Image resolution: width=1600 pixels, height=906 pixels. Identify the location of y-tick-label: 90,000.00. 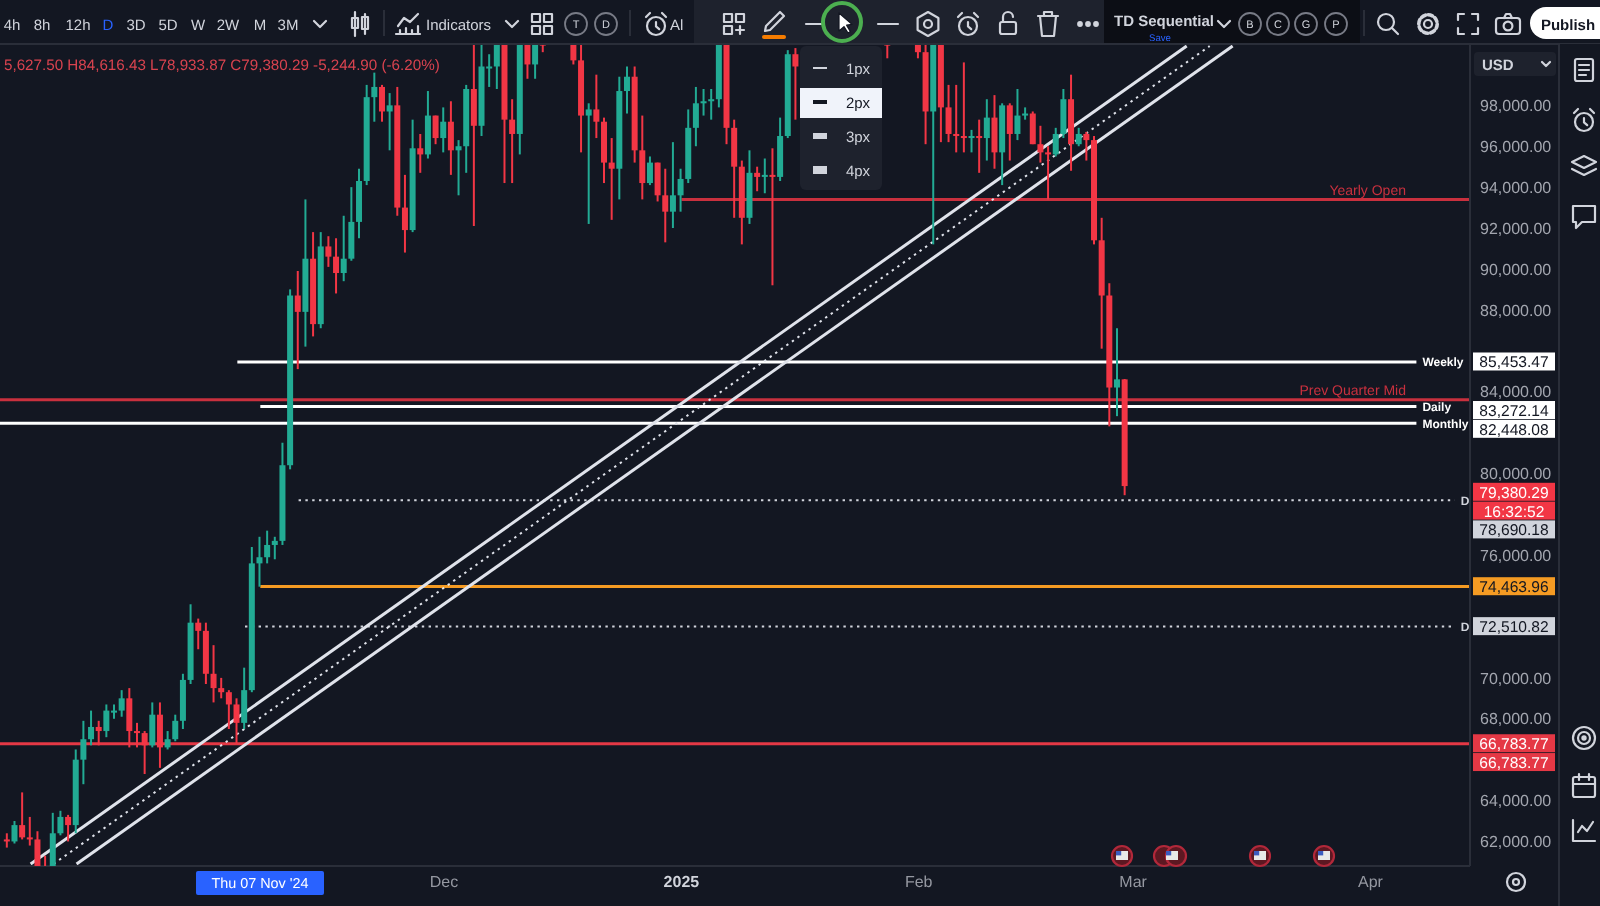
(1516, 269).